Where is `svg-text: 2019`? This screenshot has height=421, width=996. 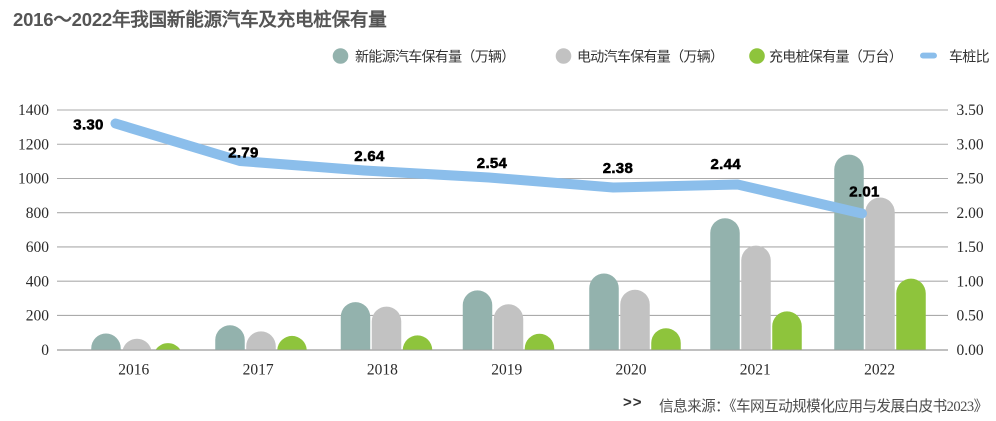
svg-text: 2019 is located at coordinates (506, 370).